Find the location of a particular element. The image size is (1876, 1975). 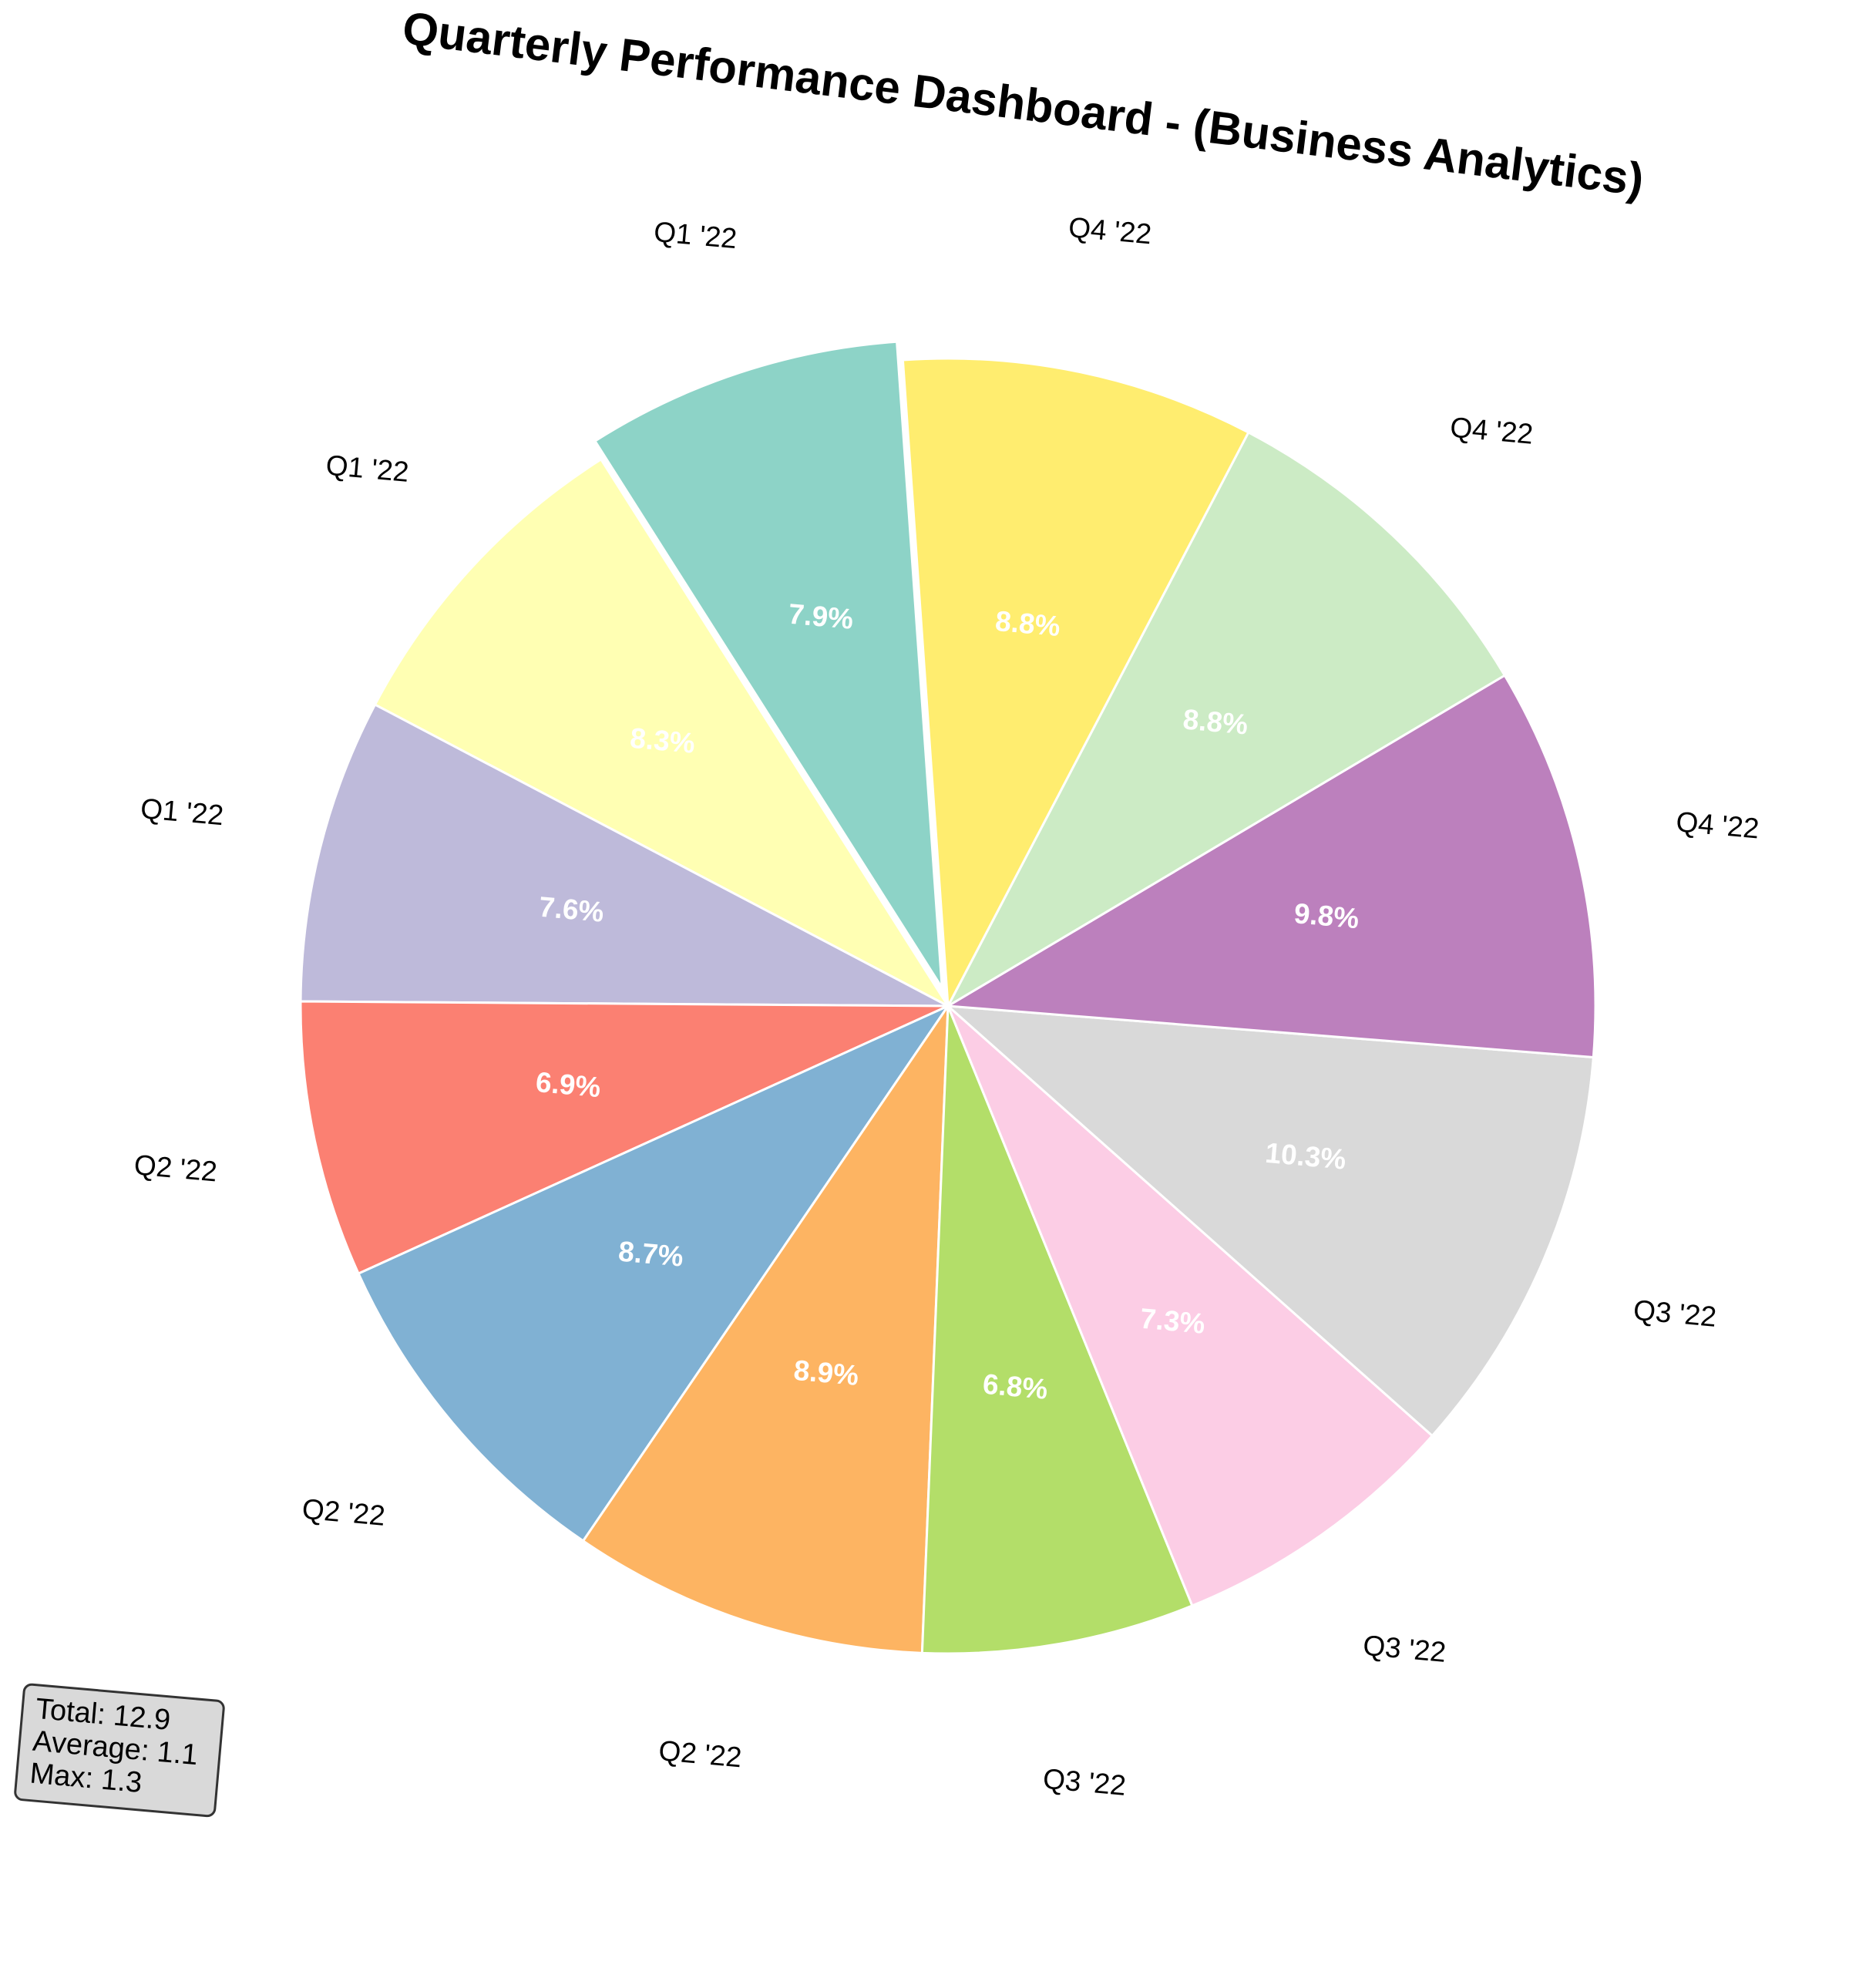

slice-category-label-7: Q3 '22 is located at coordinates (1085, 1782).